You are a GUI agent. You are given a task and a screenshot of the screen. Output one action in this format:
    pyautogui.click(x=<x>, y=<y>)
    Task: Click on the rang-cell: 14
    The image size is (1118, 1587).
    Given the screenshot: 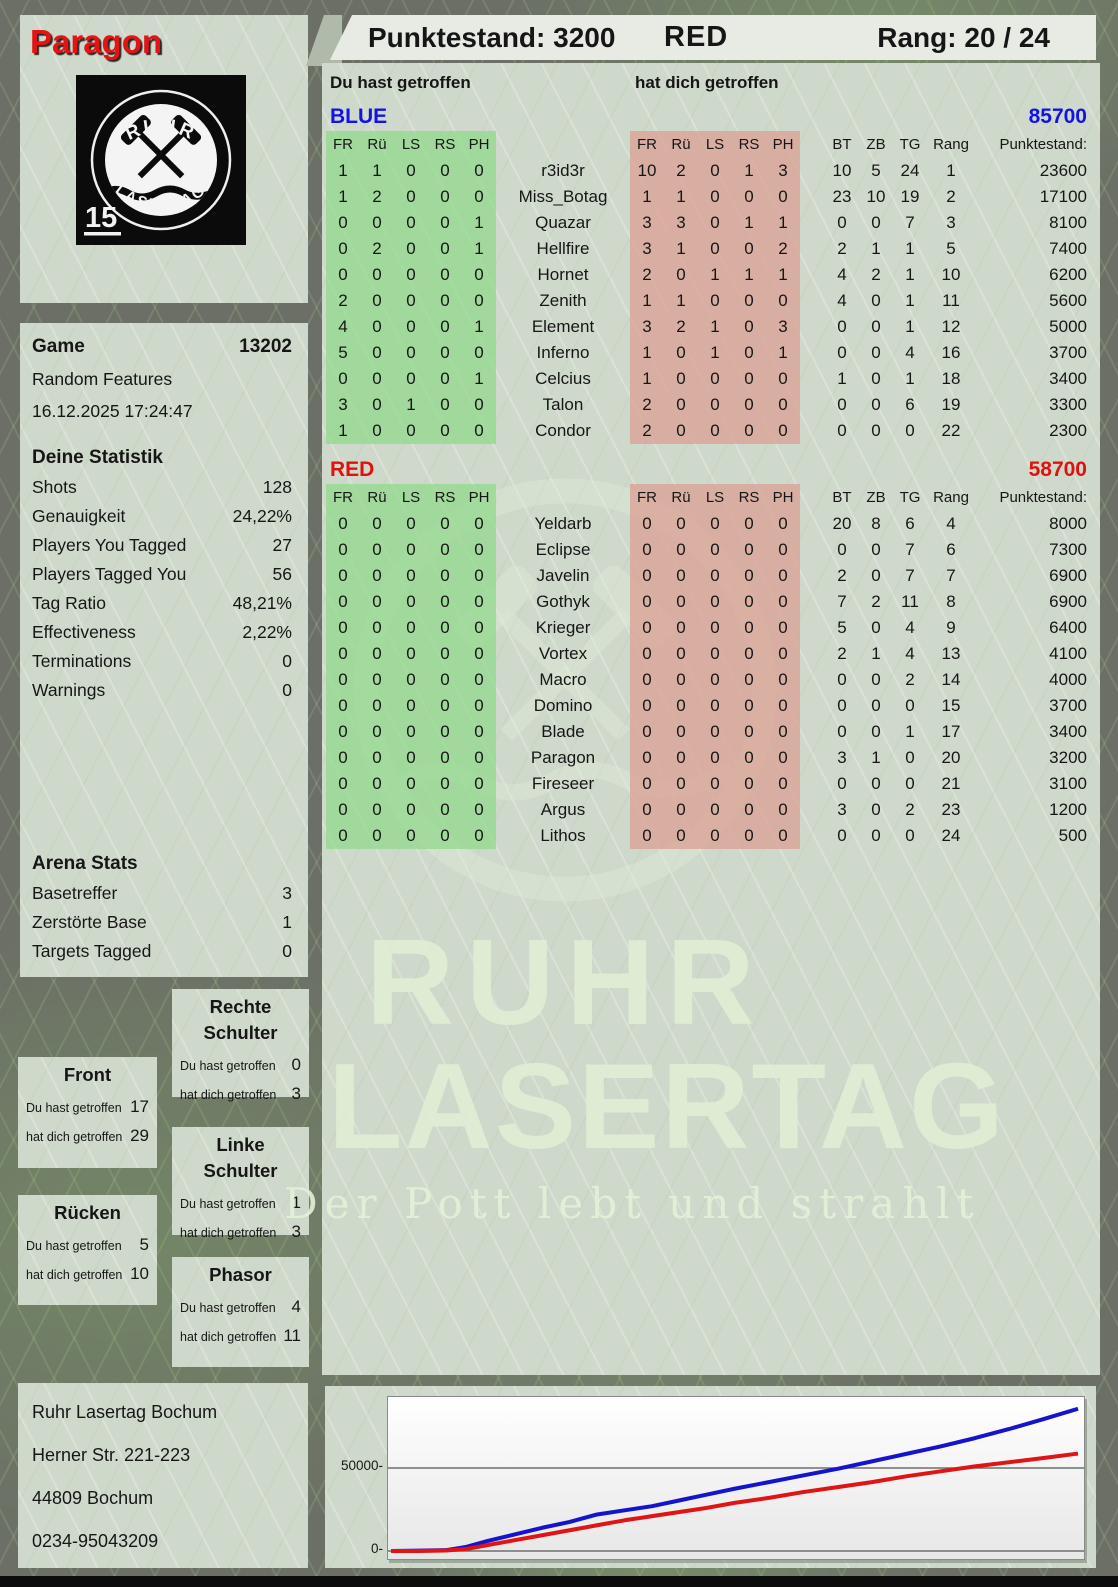 What is the action you would take?
    pyautogui.click(x=951, y=679)
    